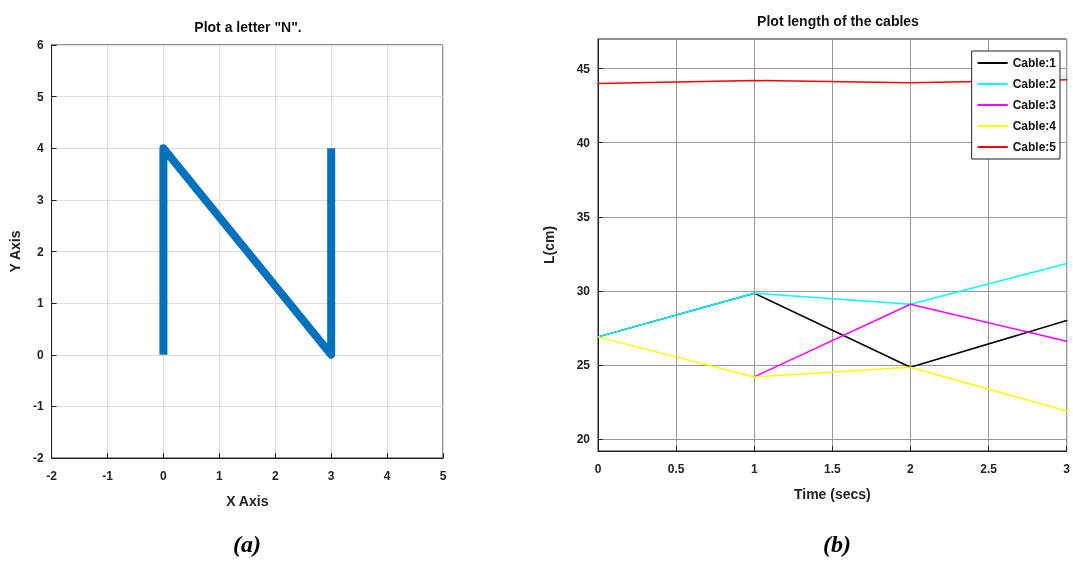  I want to click on text: (b), so click(837, 544).